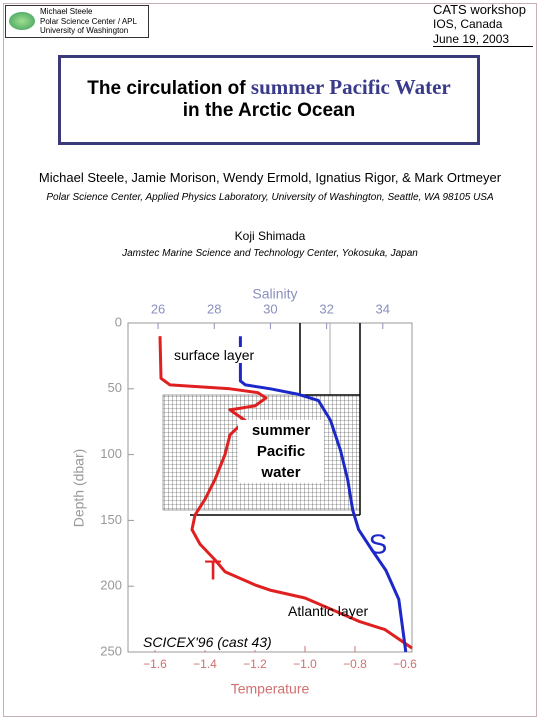  Describe the element at coordinates (205, 664) in the screenshot. I see `x-tick-label: −1.4` at that location.